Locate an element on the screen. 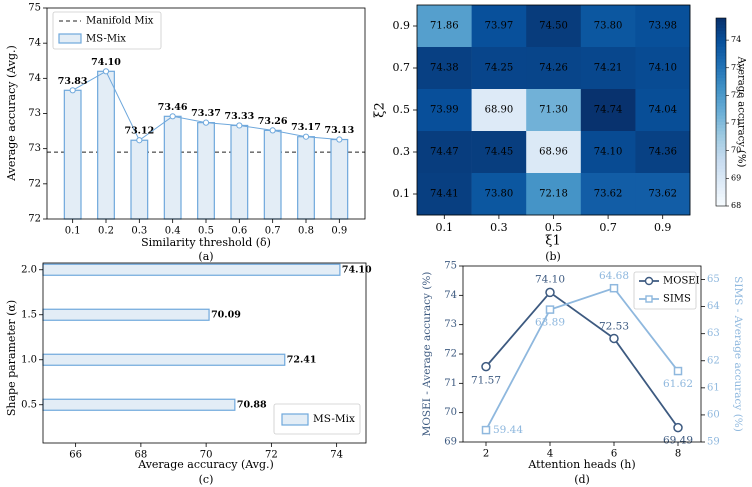  d-ytick-left-label: 71 is located at coordinates (450, 383).